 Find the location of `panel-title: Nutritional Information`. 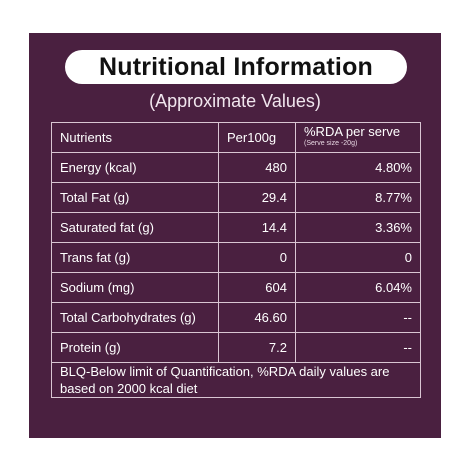

panel-title: Nutritional Information is located at coordinates (236, 66).